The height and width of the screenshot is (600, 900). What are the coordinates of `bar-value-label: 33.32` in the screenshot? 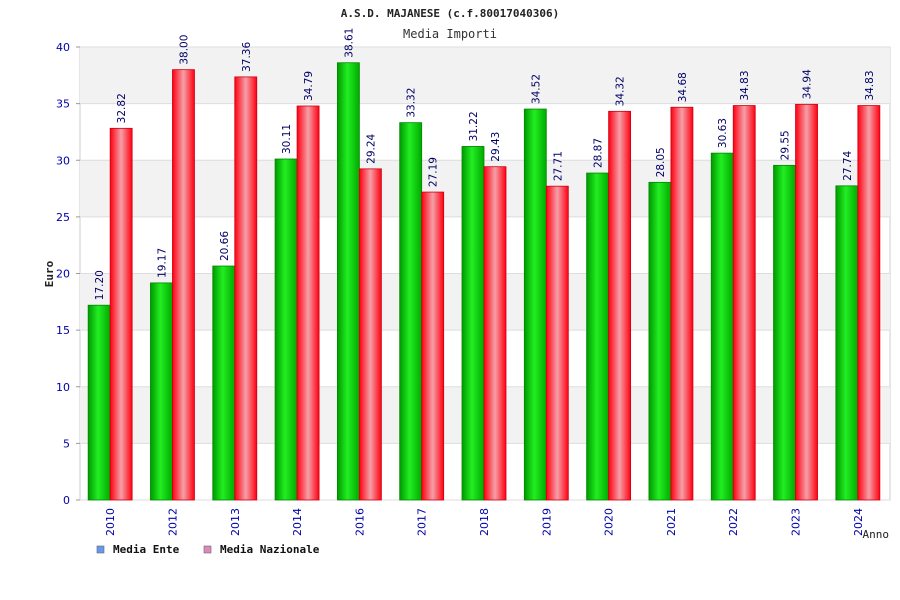 It's located at (412, 103).